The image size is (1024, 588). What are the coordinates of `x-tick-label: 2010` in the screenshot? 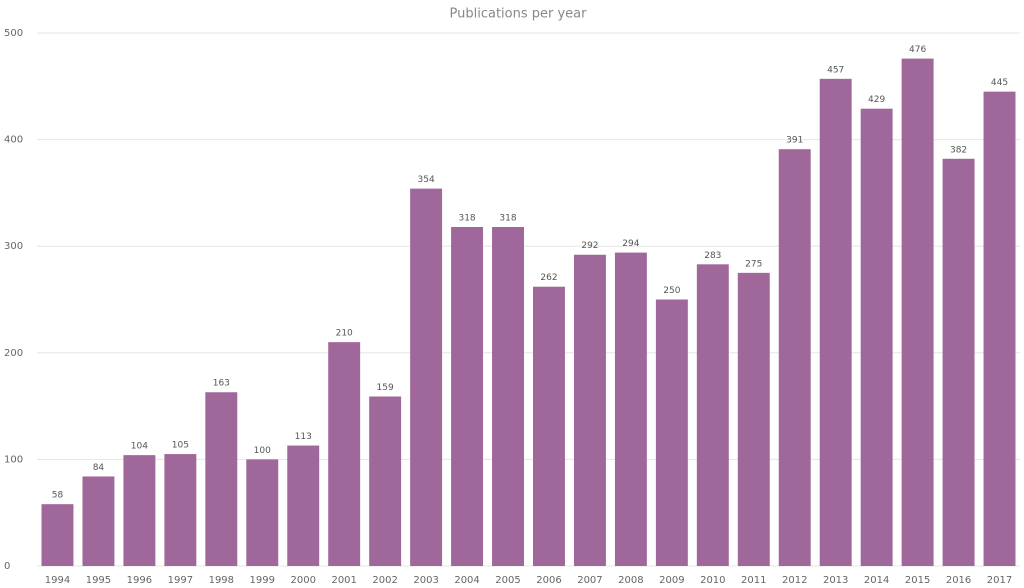 It's located at (712, 580).